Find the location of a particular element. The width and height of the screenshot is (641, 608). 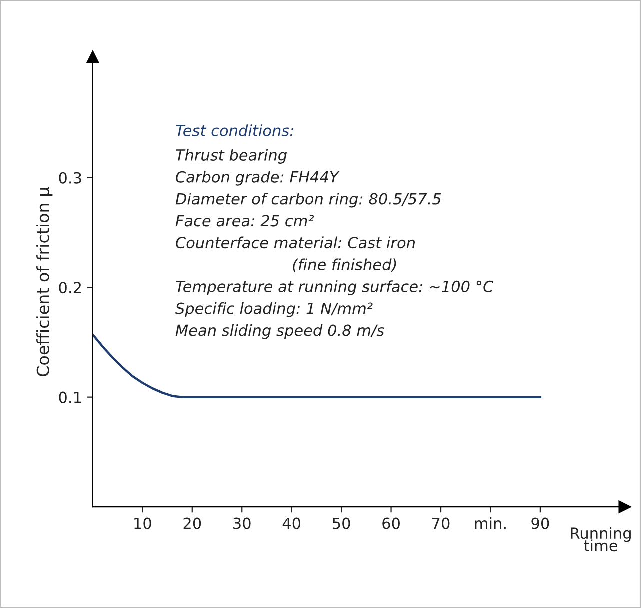

x-tick-label: 70 is located at coordinates (441, 524).